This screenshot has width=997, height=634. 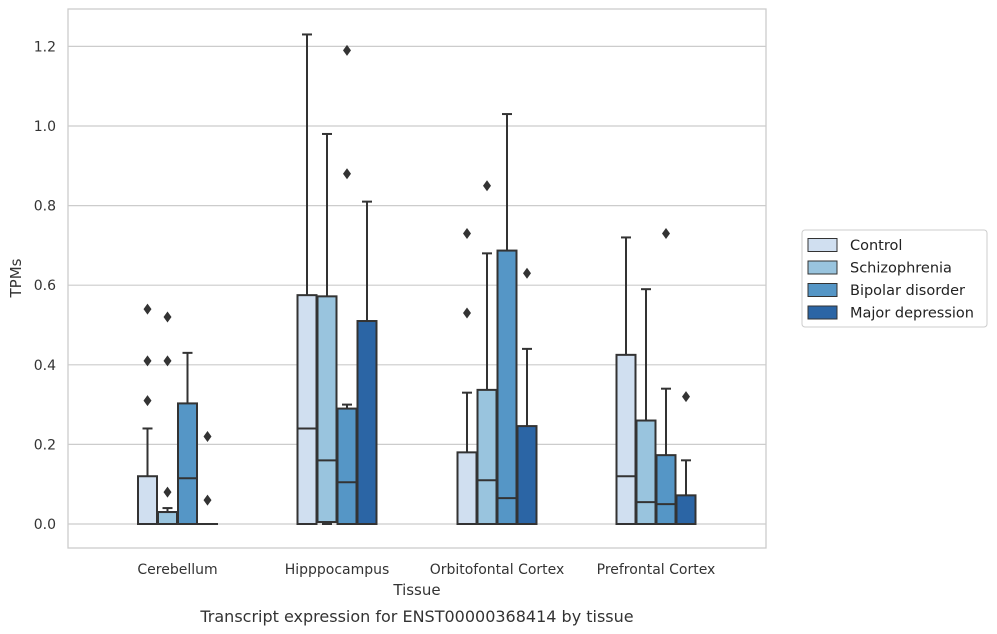 I want to click on y-axis-label: TPMs, so click(x=16, y=278).